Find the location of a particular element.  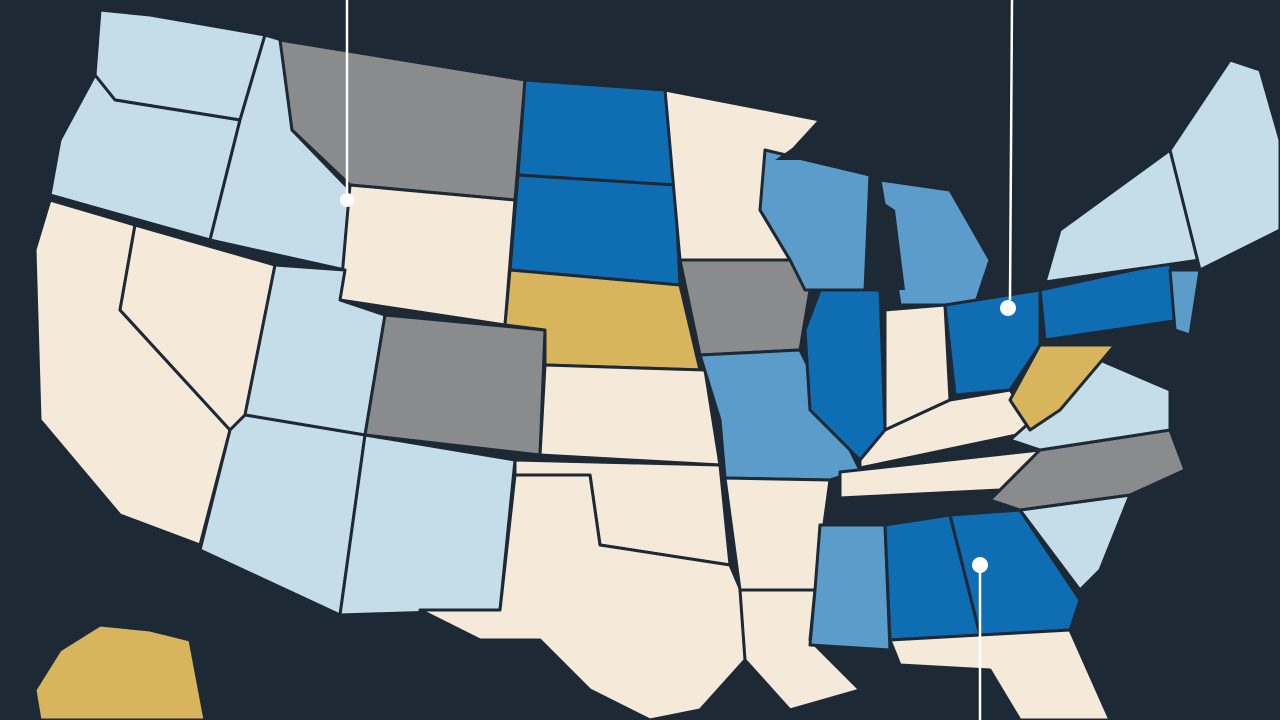

state-nm is located at coordinates (427, 525).